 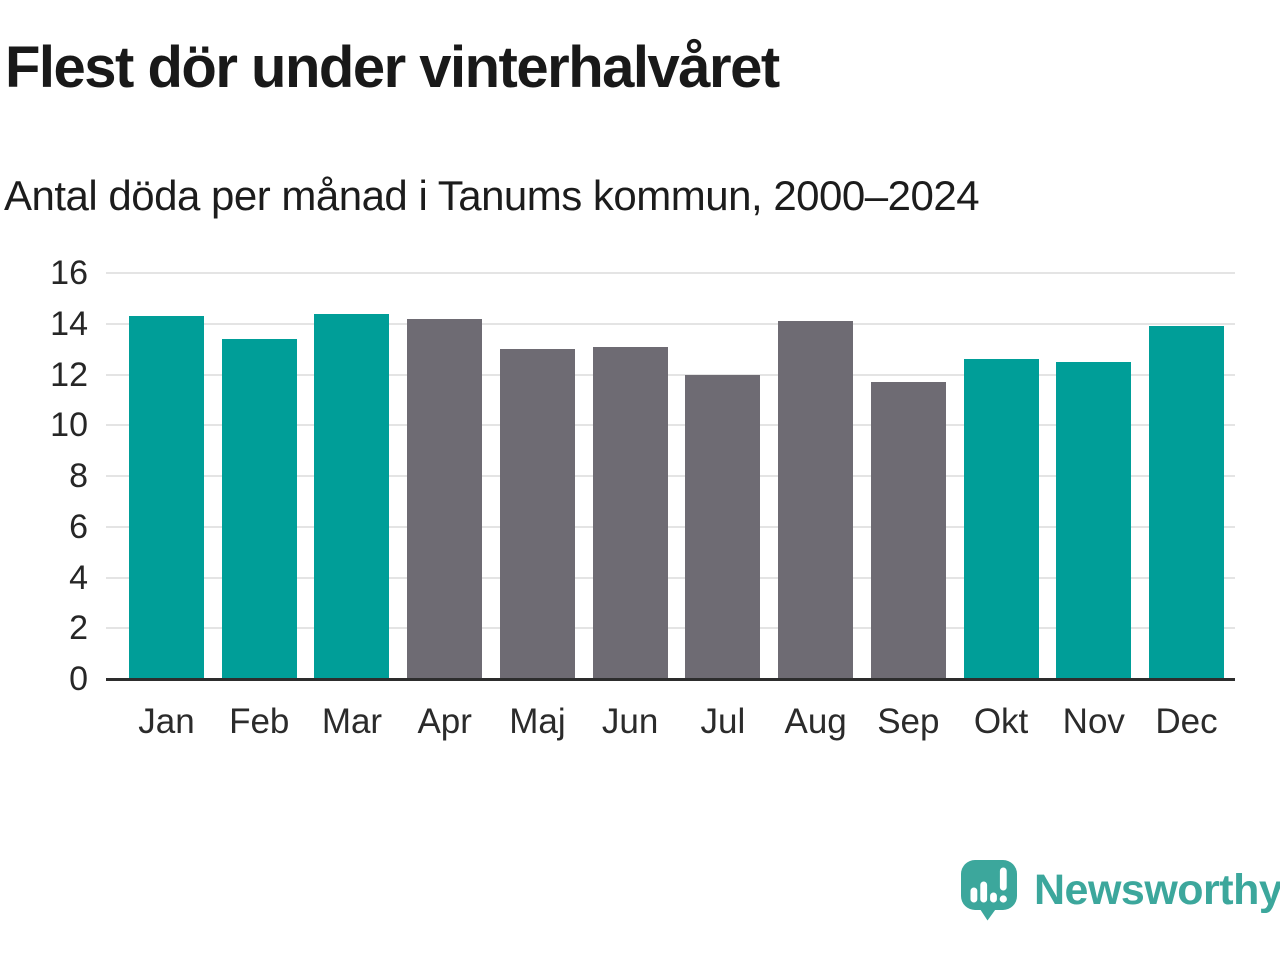 What do you see at coordinates (1094, 520) in the screenshot?
I see `bar-nov` at bounding box center [1094, 520].